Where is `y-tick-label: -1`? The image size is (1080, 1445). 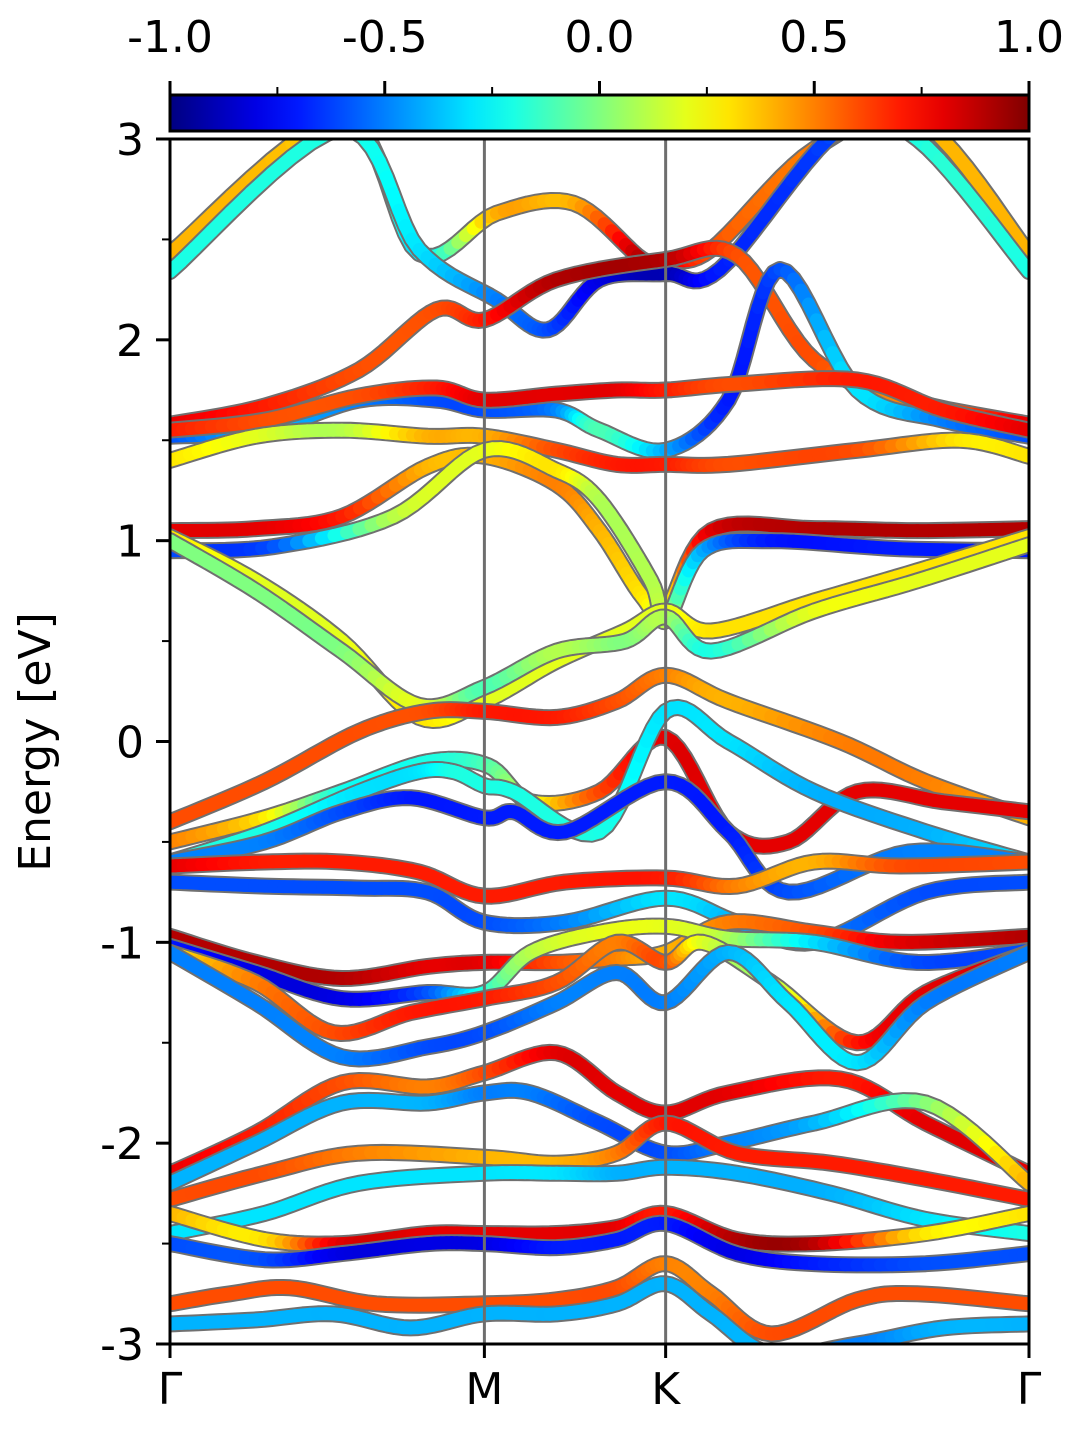
y-tick-label: -1 is located at coordinates (122, 943).